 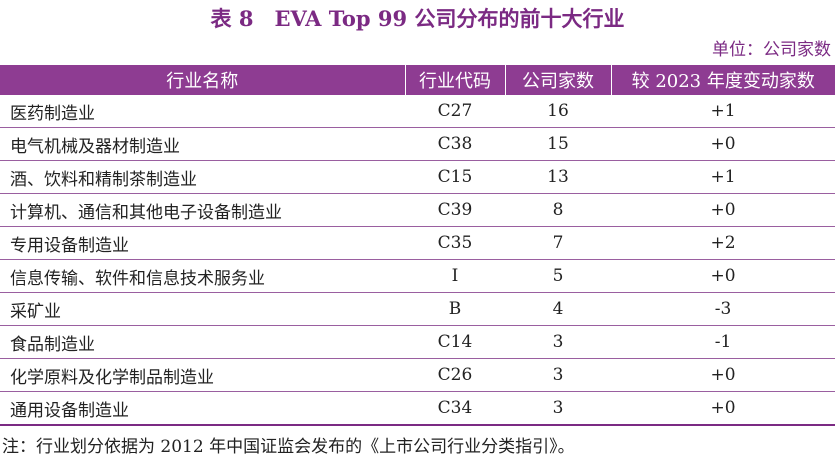 What do you see at coordinates (202, 243) in the screenshot?
I see `industry-name: 专用设备制造业` at bounding box center [202, 243].